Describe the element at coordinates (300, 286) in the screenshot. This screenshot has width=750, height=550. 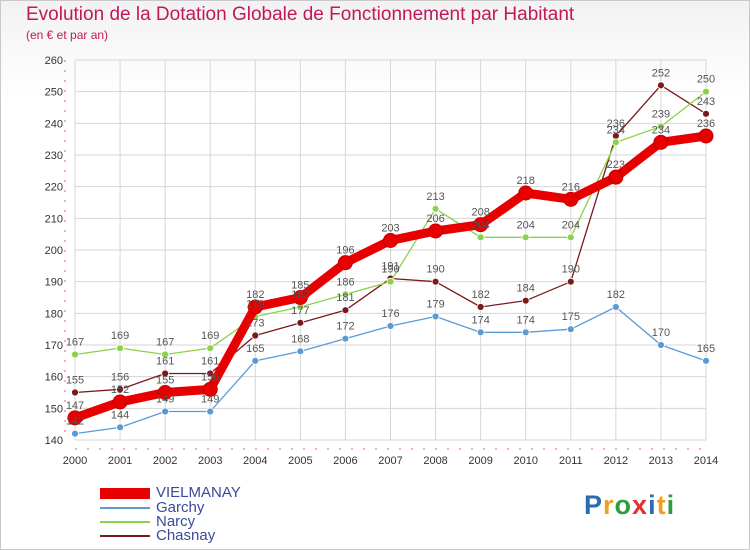
I see `data-label-vielmanay: 185` at that location.